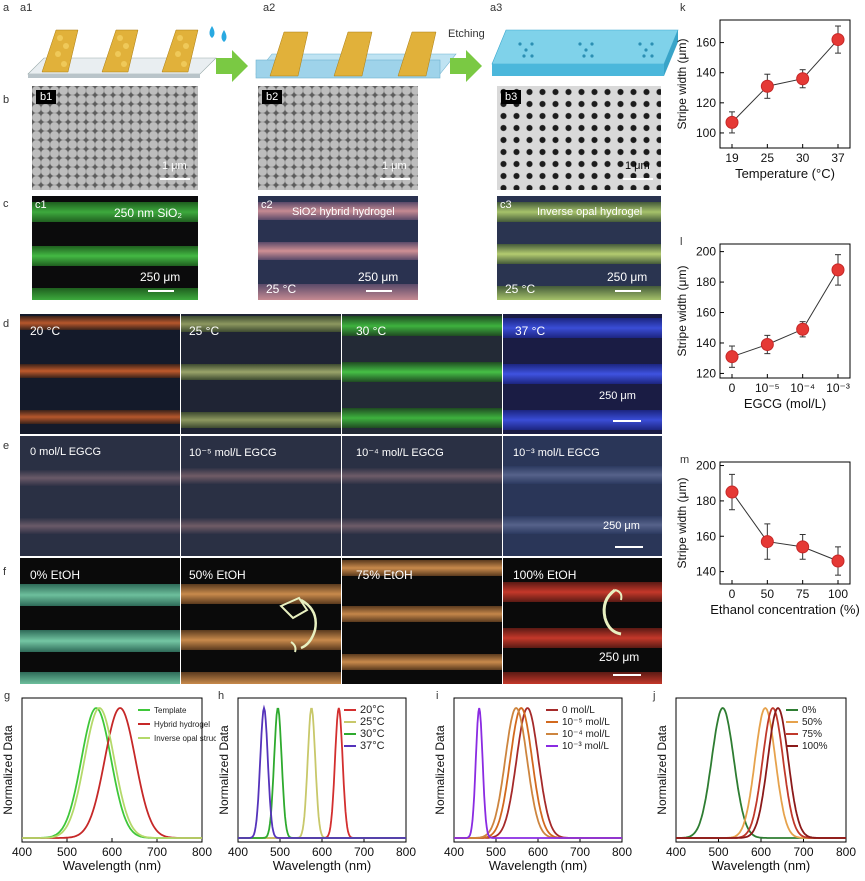  Describe the element at coordinates (161, 291) in the screenshot. I see `scale-bar-c1` at that location.